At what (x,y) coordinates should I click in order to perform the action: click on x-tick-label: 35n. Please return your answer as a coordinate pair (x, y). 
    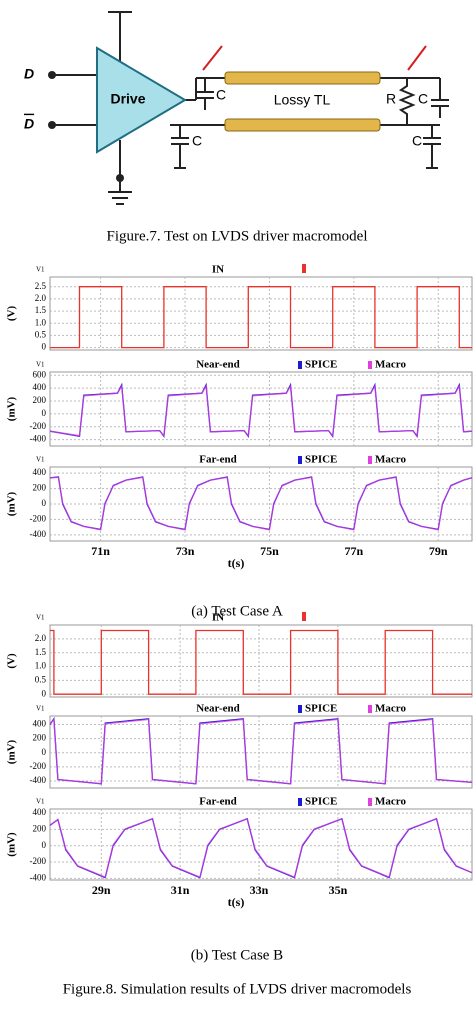
    Looking at the image, I should click on (338, 890).